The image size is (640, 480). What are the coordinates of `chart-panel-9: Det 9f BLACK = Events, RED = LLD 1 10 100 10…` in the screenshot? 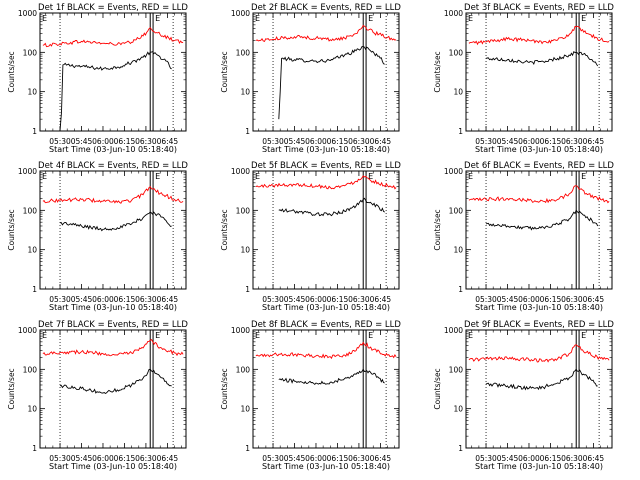 It's located at (523, 395).